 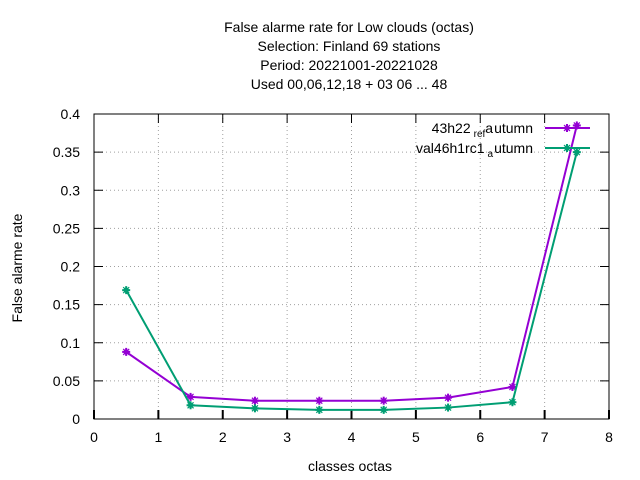 I want to click on x-tick-label: 2, so click(x=223, y=437).